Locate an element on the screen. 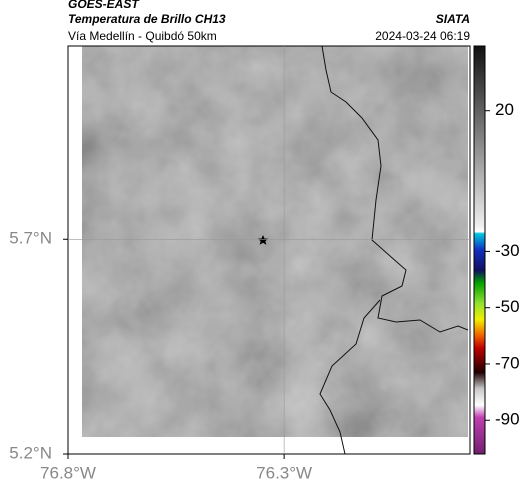 The height and width of the screenshot is (491, 526). subtitle: Vía Medellín - Quibdó 50km is located at coordinates (142, 36).